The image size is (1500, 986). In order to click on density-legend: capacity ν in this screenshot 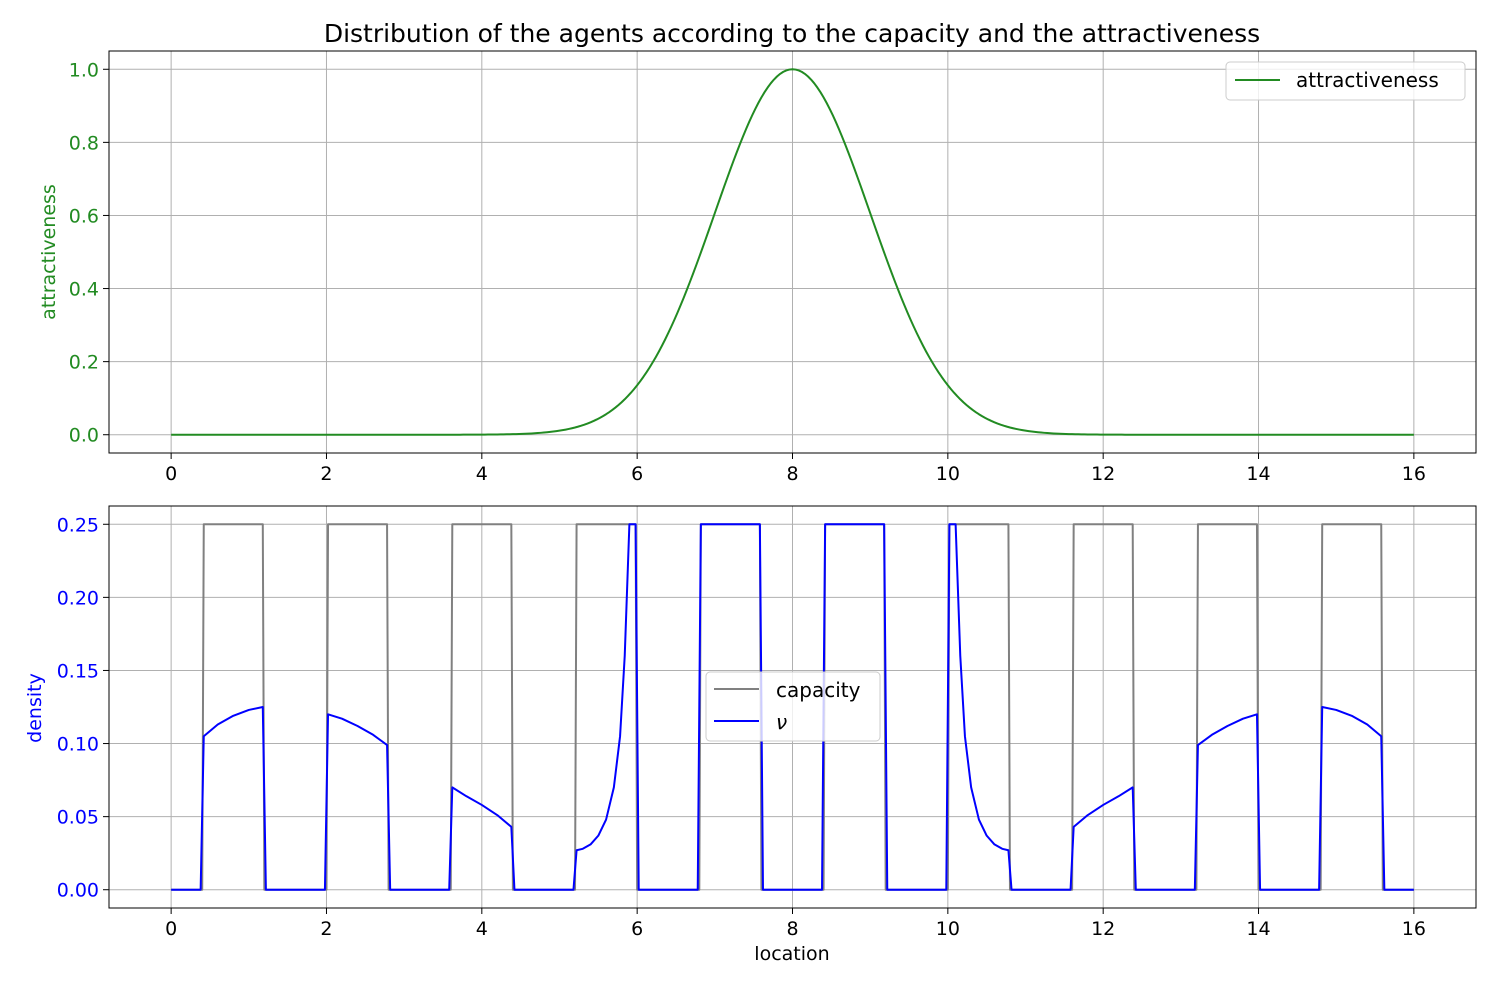, I will do `click(793, 706)`.